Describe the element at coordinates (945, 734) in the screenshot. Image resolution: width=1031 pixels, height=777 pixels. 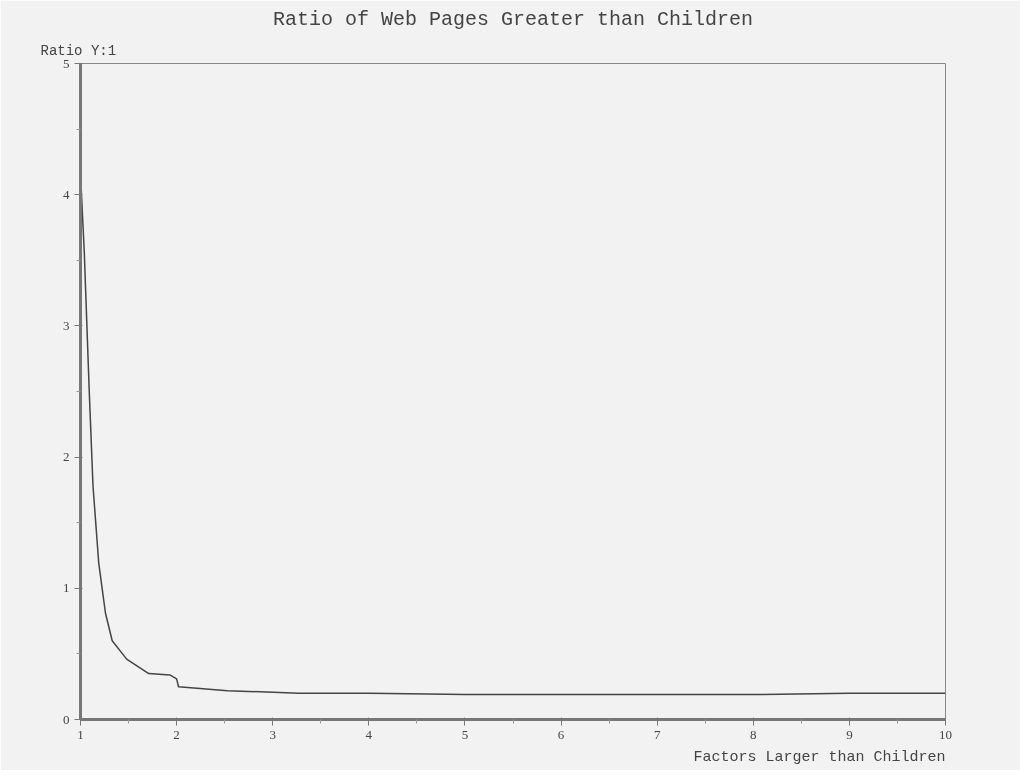
I see `x-tick-label: 10` at that location.